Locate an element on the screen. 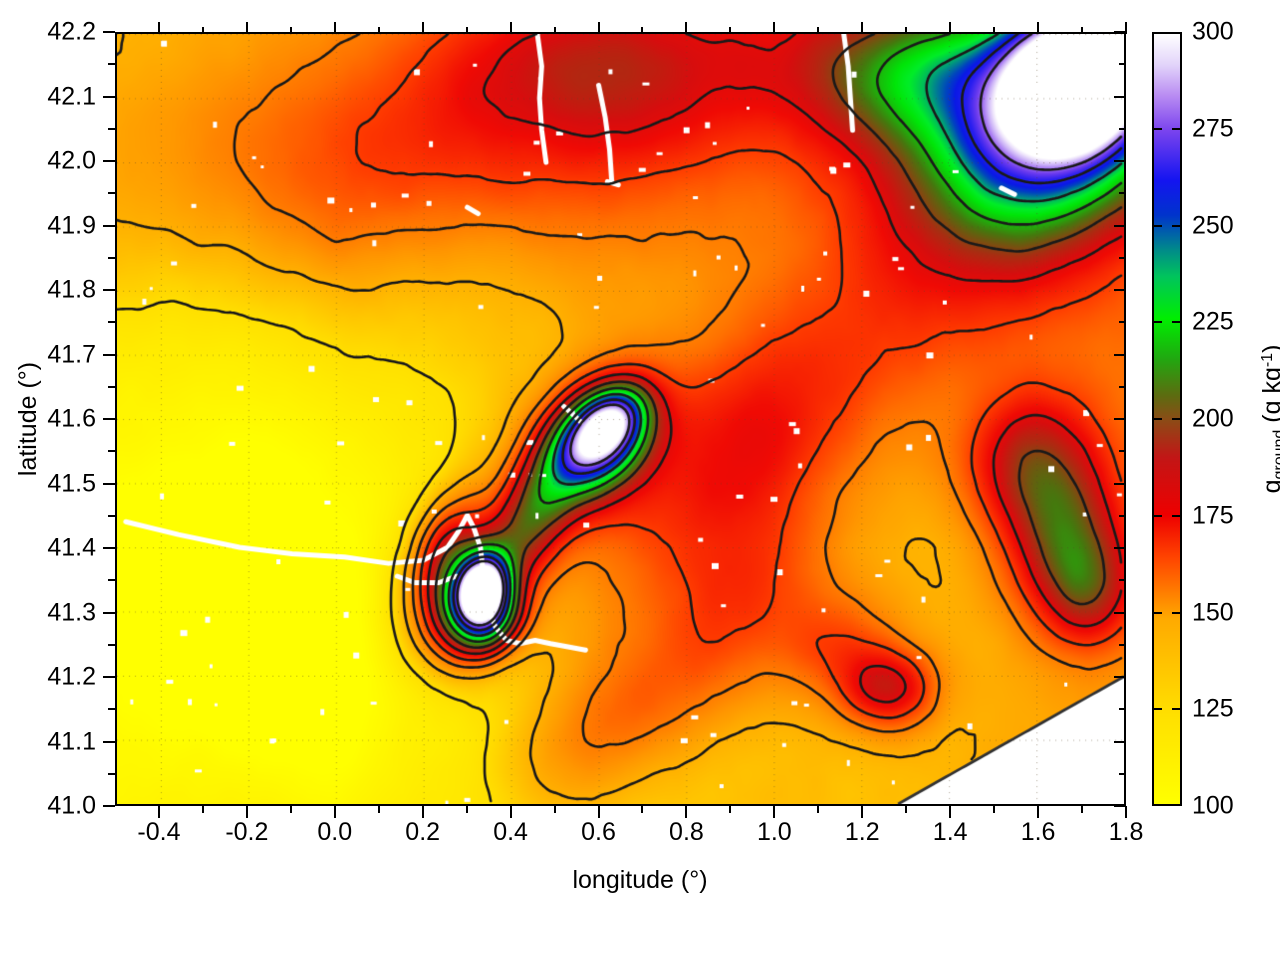 This screenshot has height=960, width=1280. colorbar-title: qground (g kg-1) is located at coordinates (1269, 419).